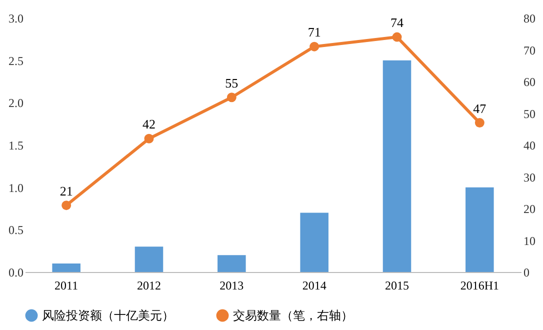  What do you see at coordinates (397, 22) in the screenshot?
I see `data-label: 74` at bounding box center [397, 22].